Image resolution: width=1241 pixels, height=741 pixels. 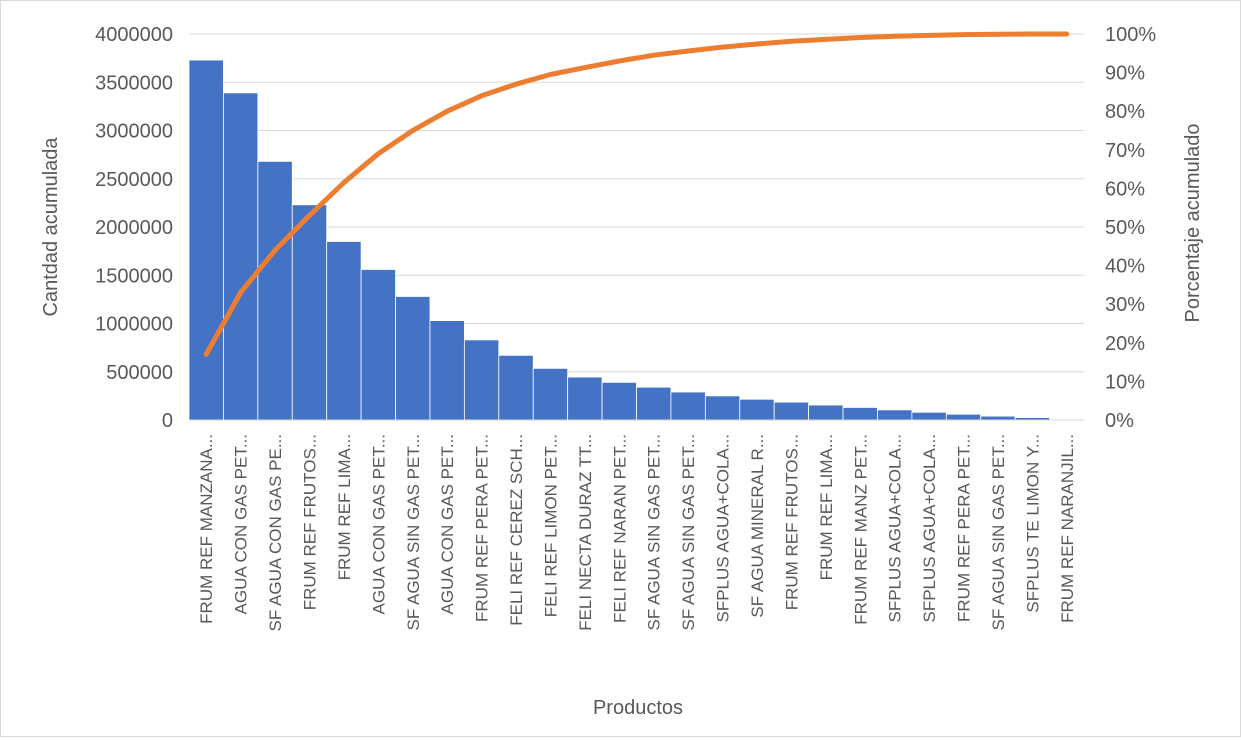 I want to click on y2-tick-label: 100%, so click(x=1130, y=35).